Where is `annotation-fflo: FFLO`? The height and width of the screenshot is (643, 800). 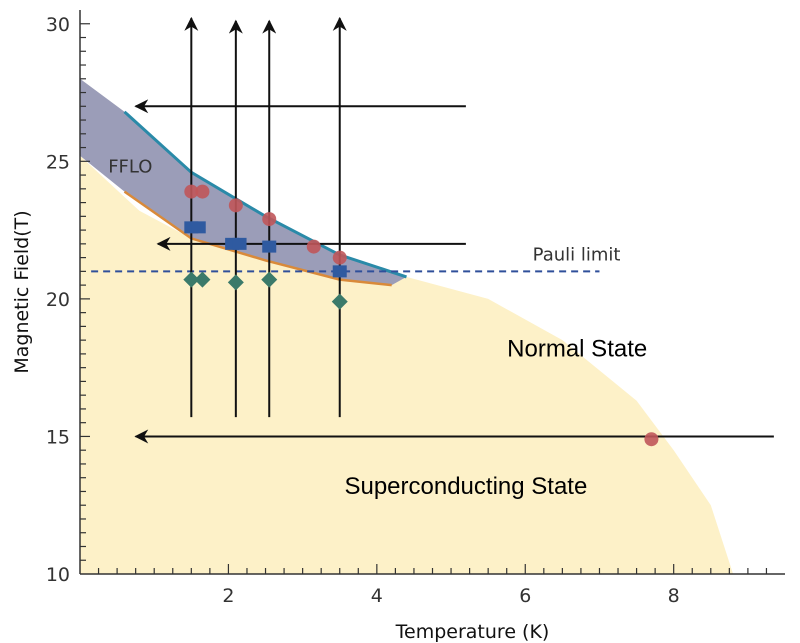 annotation-fflo: FFLO is located at coordinates (130, 166).